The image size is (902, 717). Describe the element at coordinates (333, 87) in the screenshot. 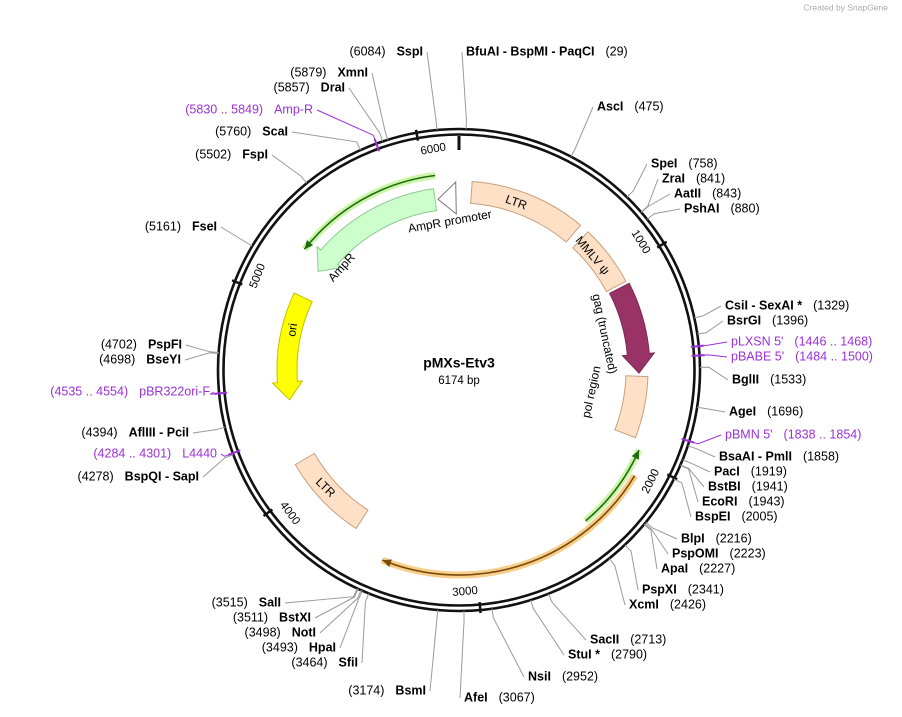

I see `site-name: DraI` at that location.